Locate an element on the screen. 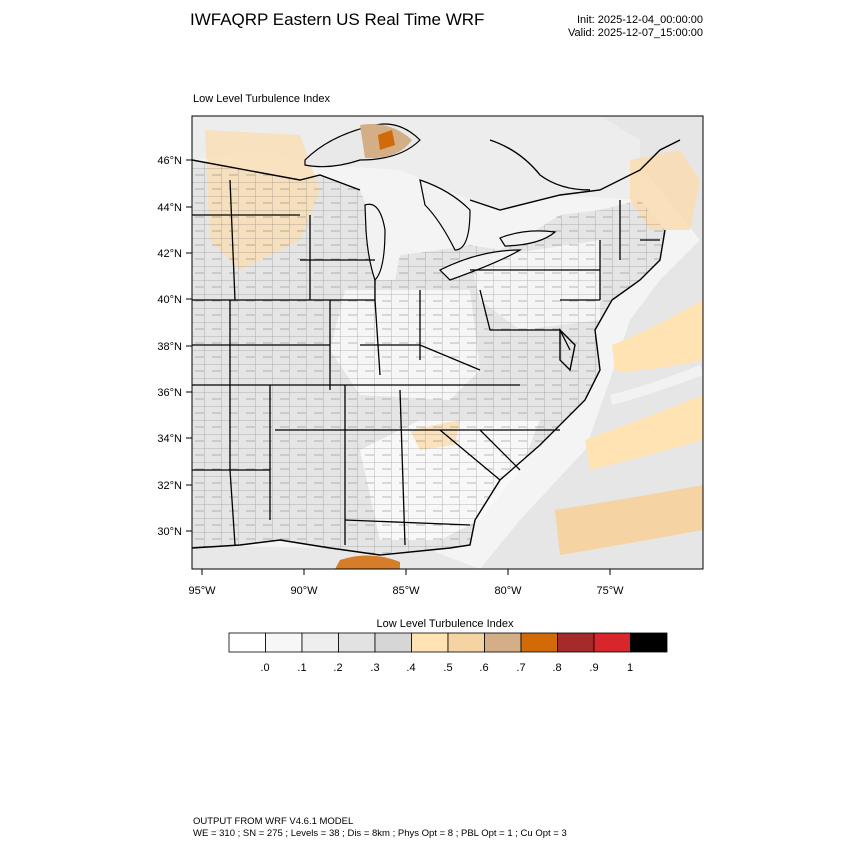 The height and width of the screenshot is (850, 850). colorbar-label: .1 is located at coordinates (302, 668).